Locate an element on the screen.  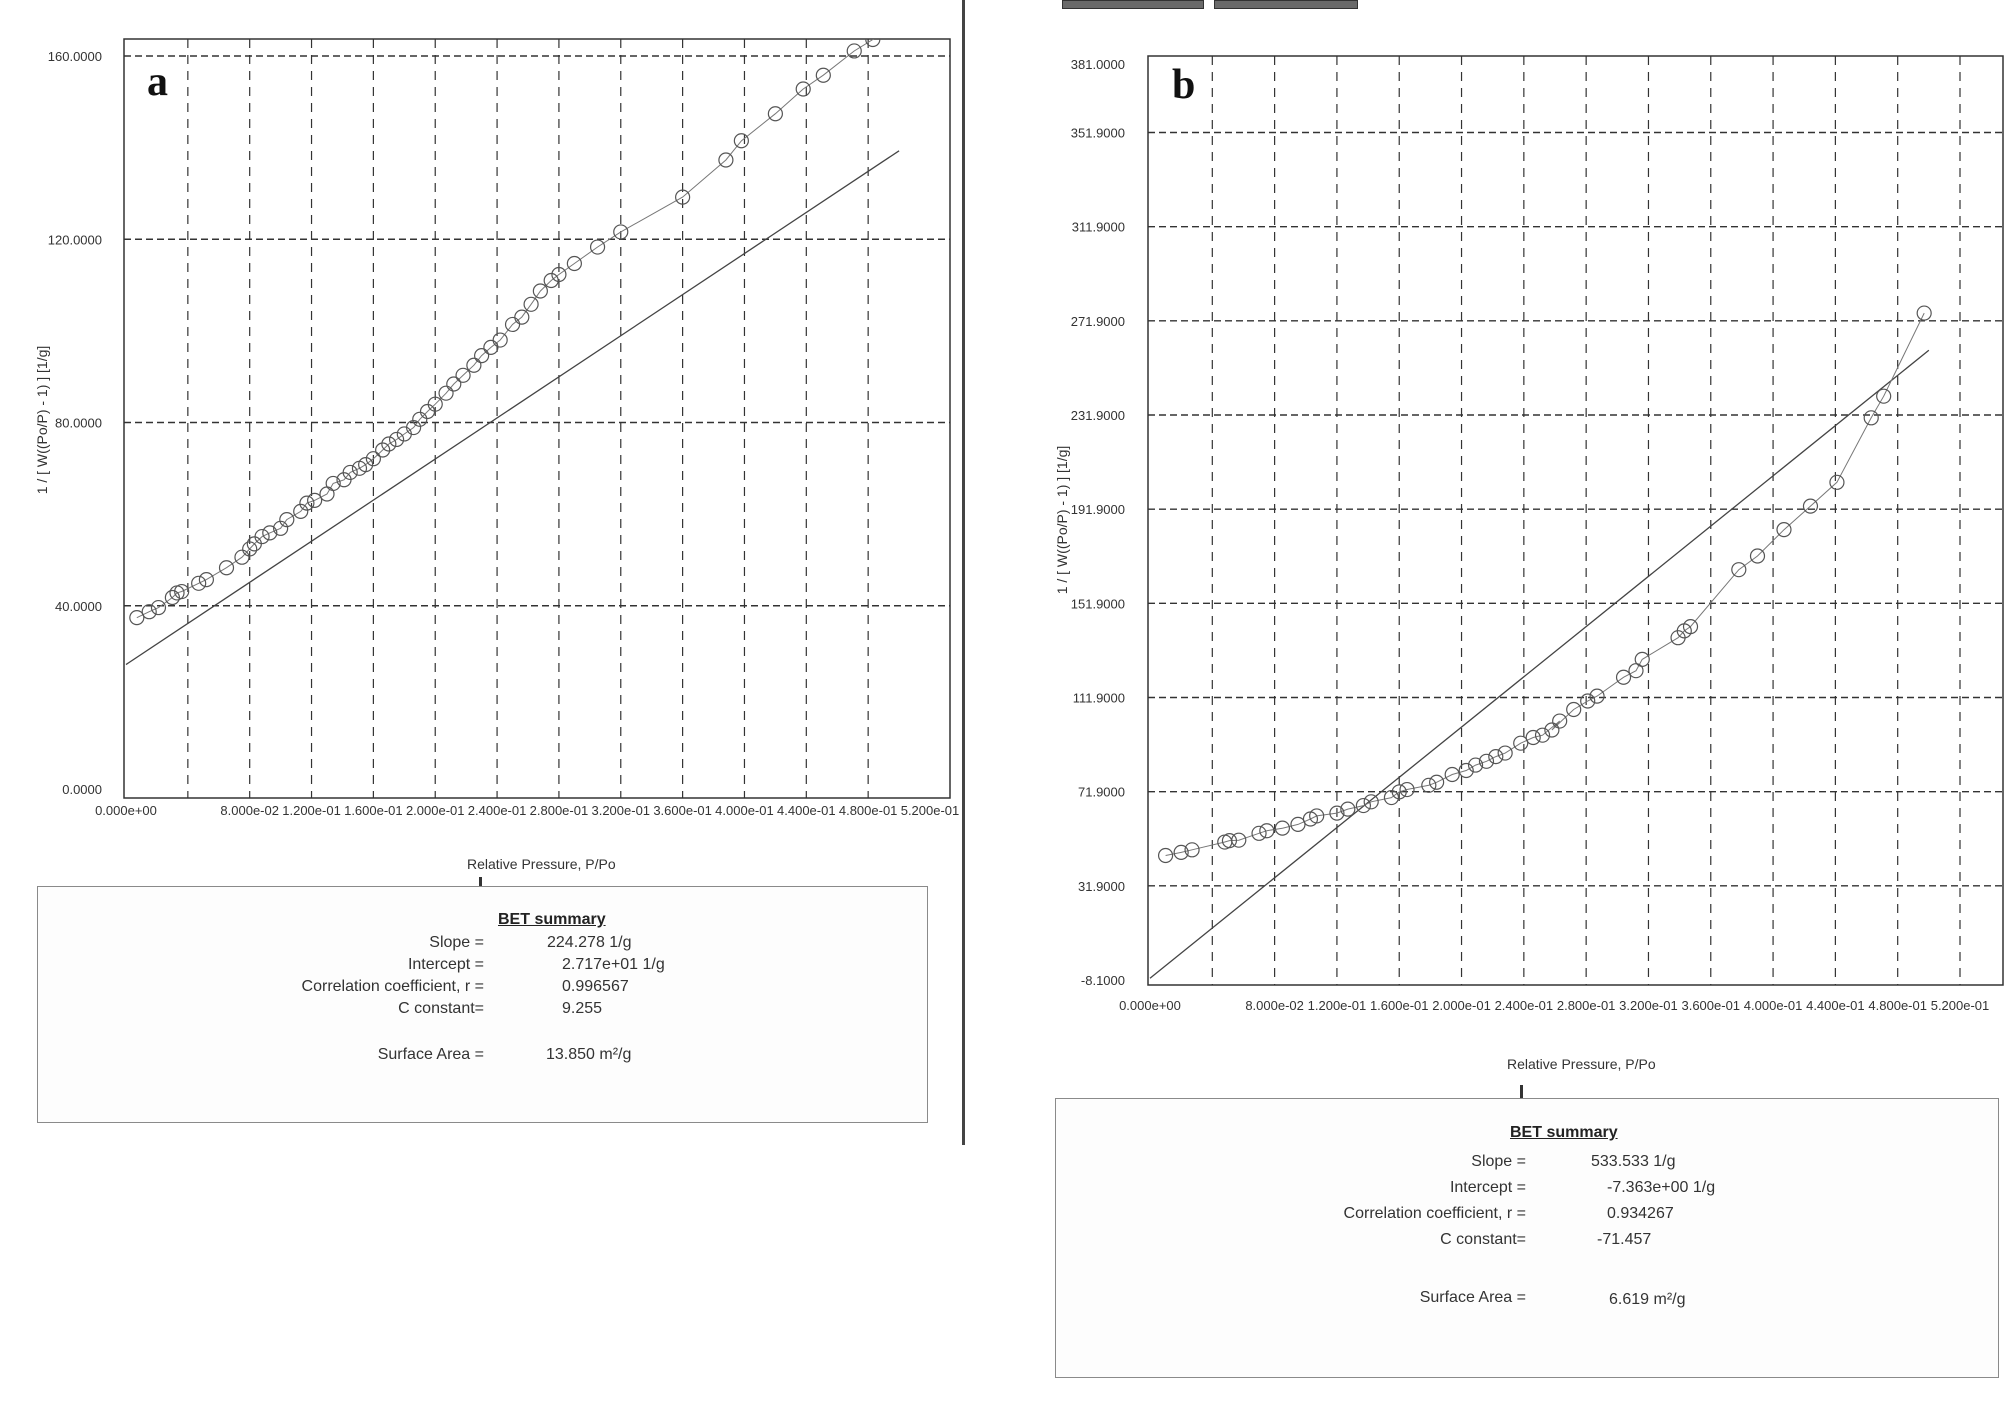
x-tick-label-a-10: 4.400e-01 is located at coordinates (806, 810).